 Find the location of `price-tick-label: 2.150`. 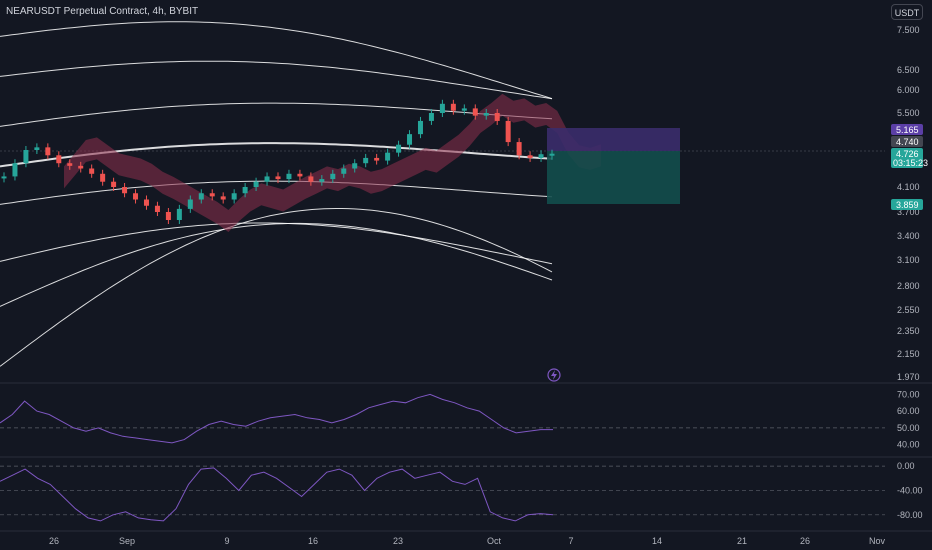

price-tick-label: 2.150 is located at coordinates (908, 354).